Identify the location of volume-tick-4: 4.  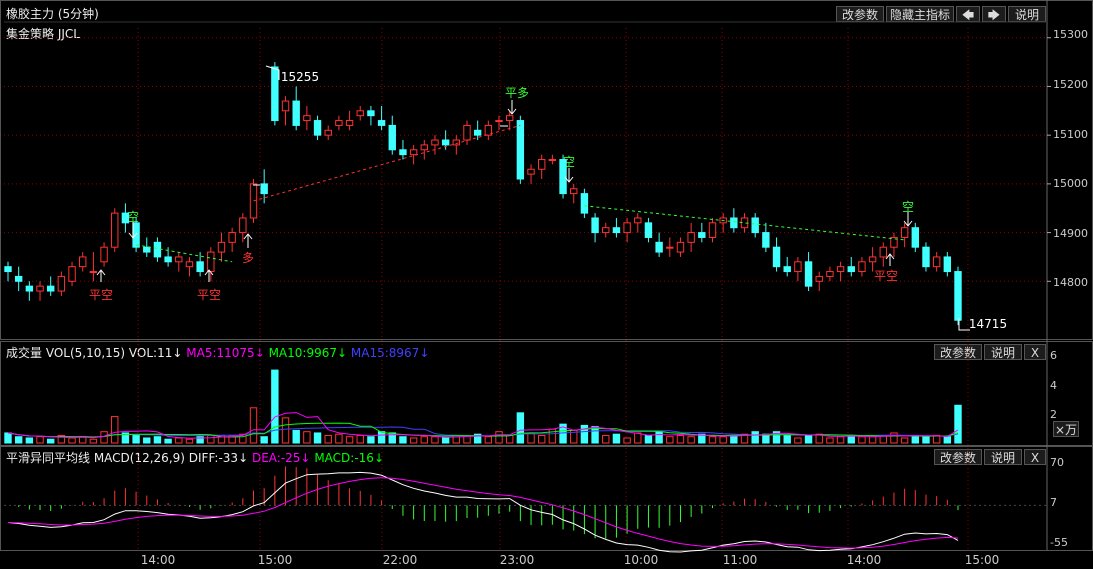
(1053, 385).